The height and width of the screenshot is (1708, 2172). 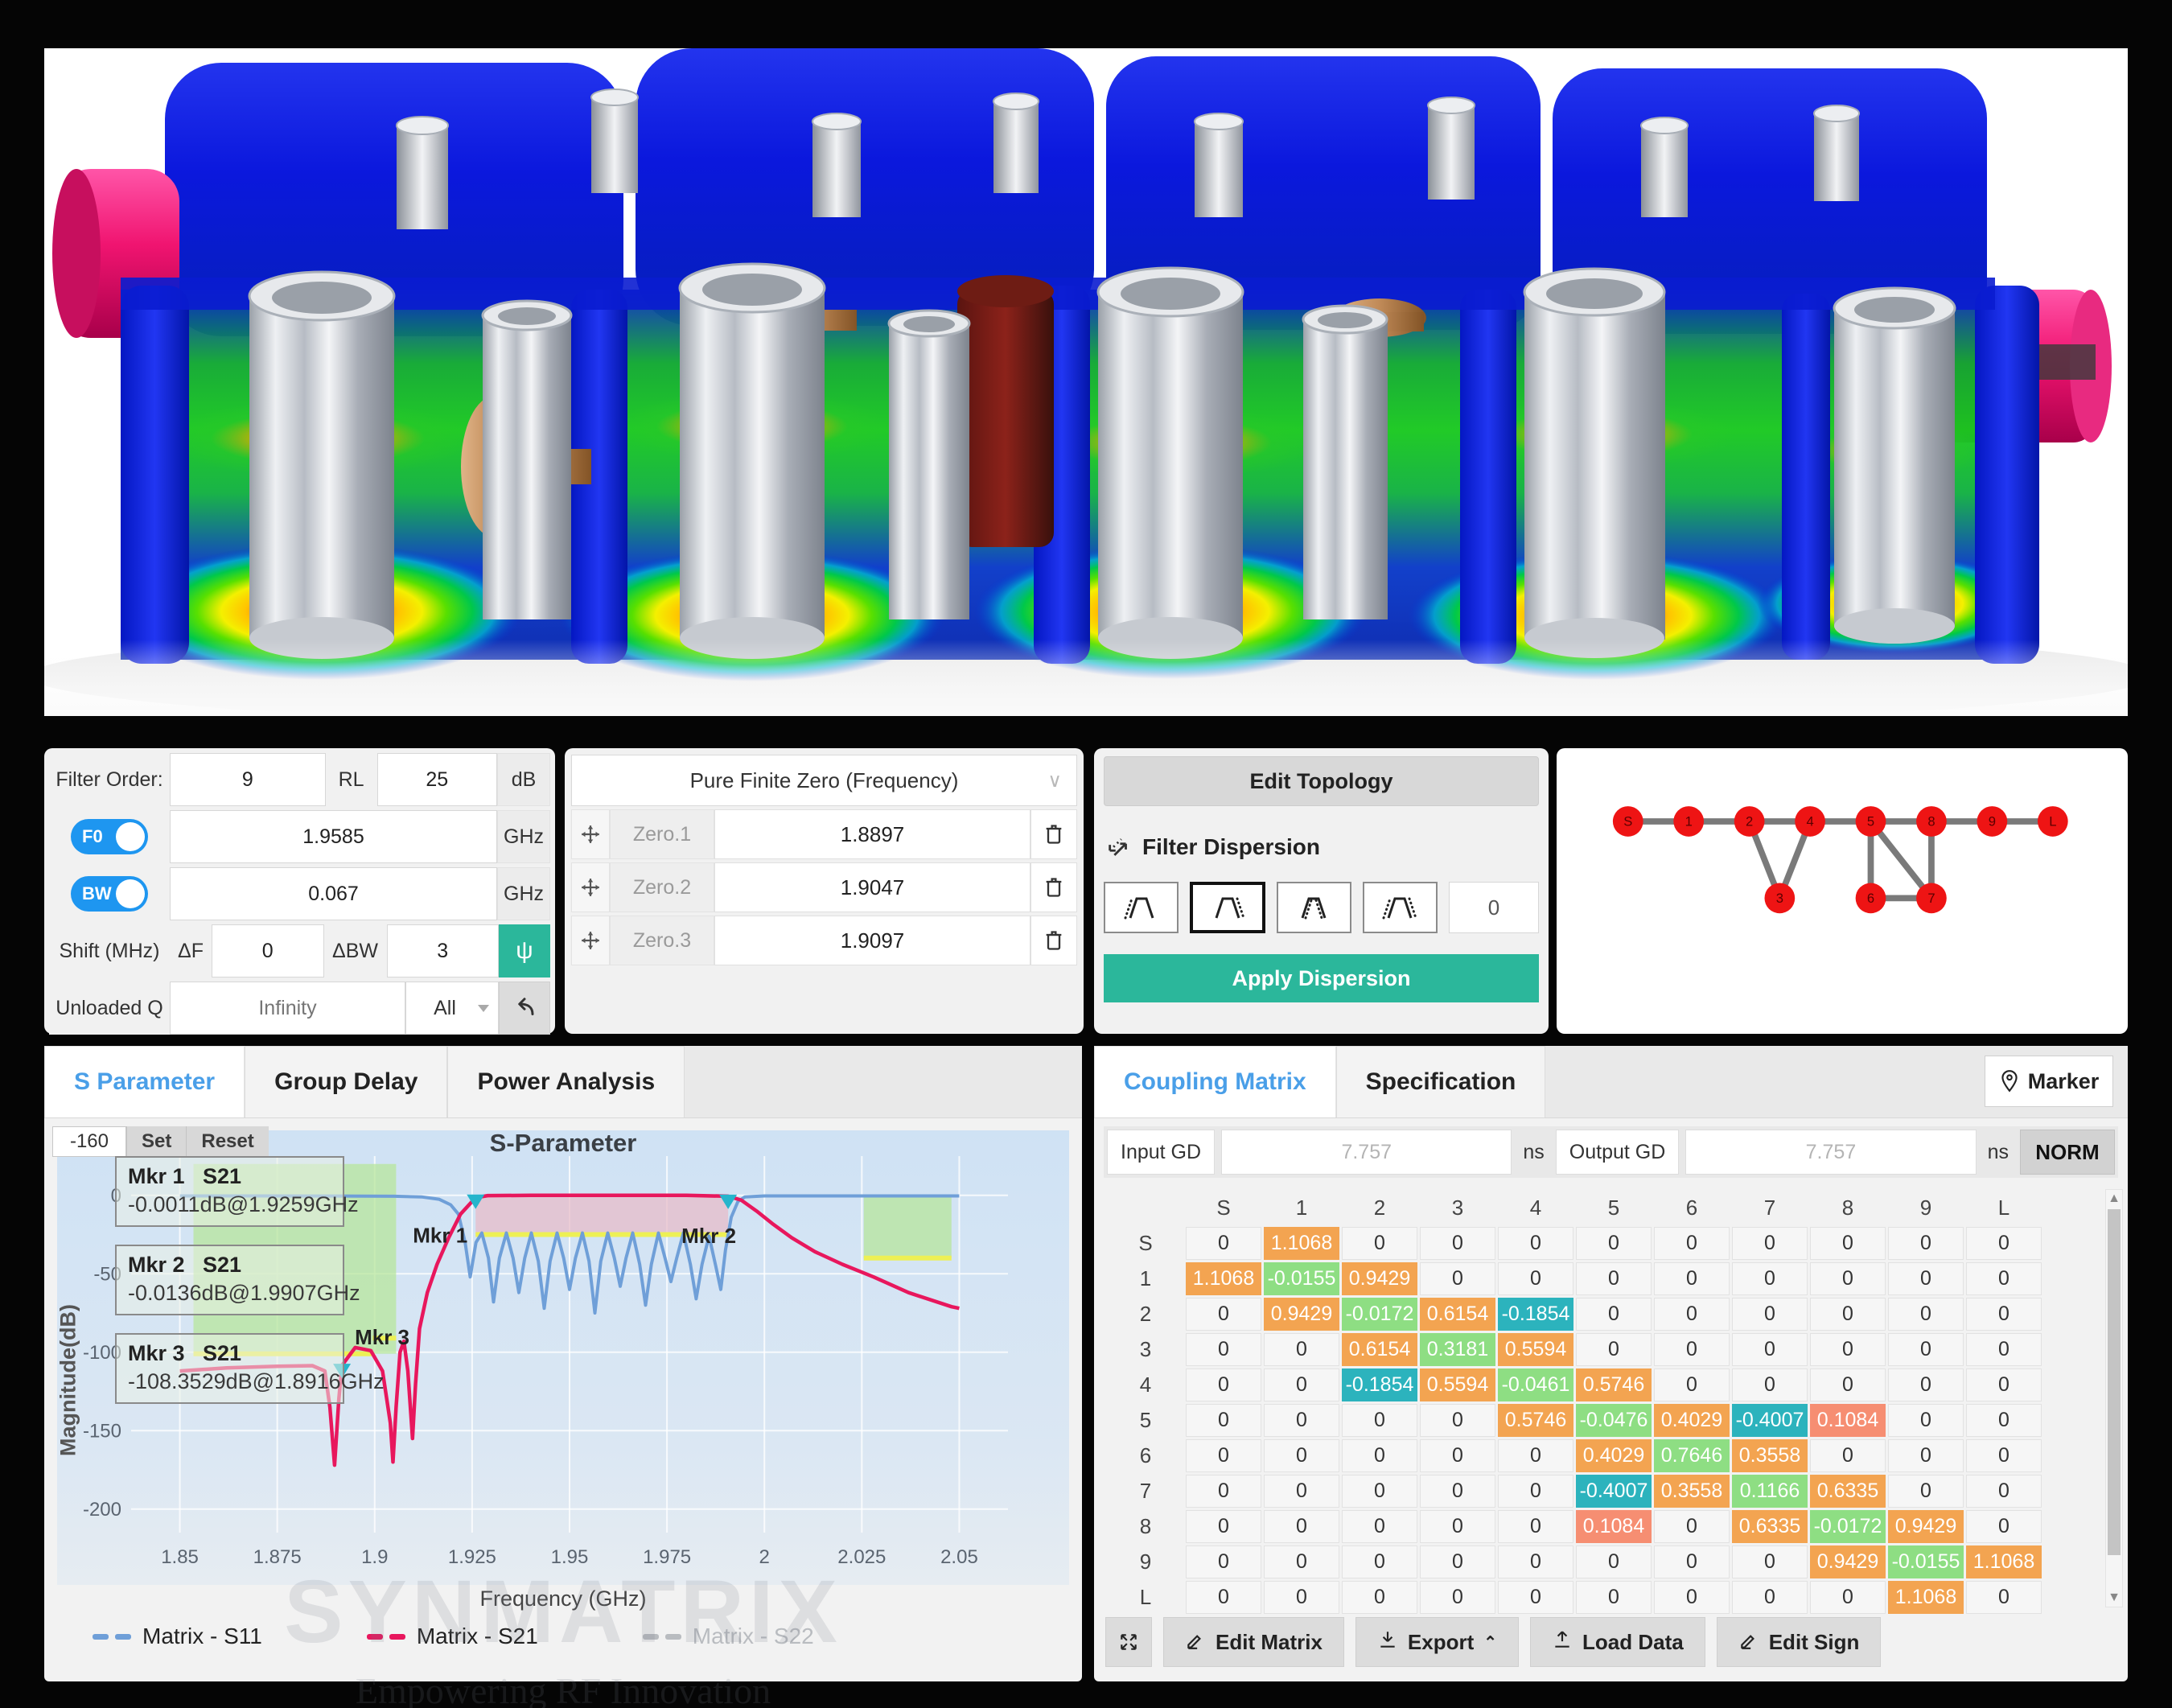 I want to click on topology-node: 1, so click(x=1689, y=821).